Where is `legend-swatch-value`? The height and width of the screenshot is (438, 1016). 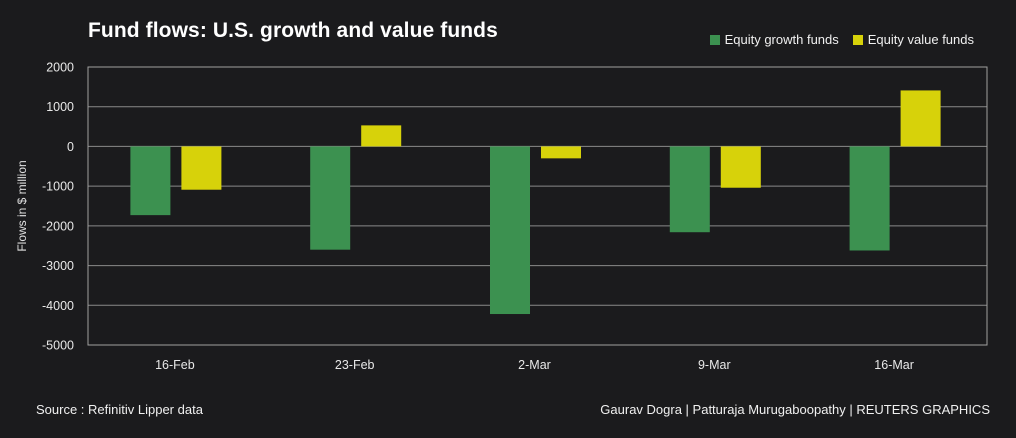 legend-swatch-value is located at coordinates (857, 39).